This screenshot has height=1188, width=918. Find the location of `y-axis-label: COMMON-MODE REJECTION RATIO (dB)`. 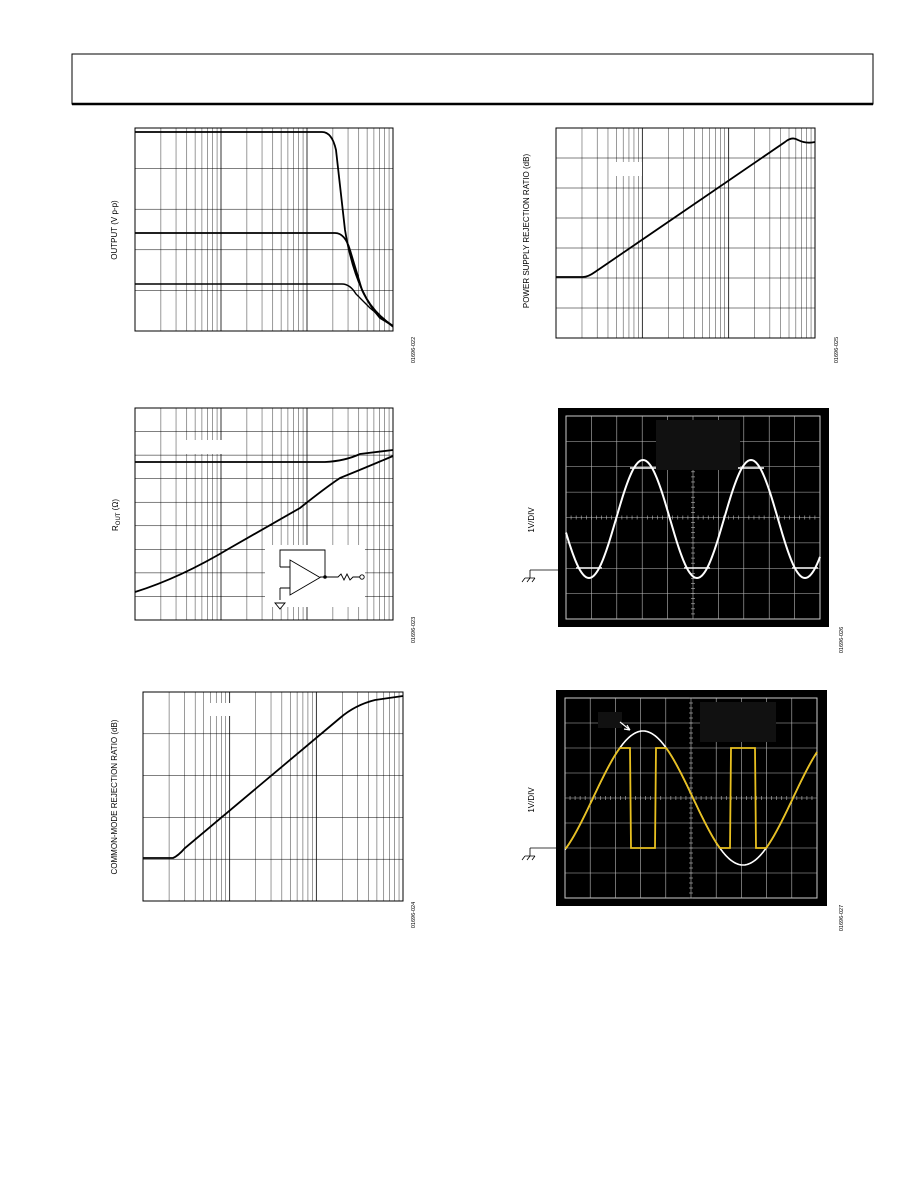

y-axis-label: COMMON-MODE REJECTION RATIO (dB) is located at coordinates (114, 796).